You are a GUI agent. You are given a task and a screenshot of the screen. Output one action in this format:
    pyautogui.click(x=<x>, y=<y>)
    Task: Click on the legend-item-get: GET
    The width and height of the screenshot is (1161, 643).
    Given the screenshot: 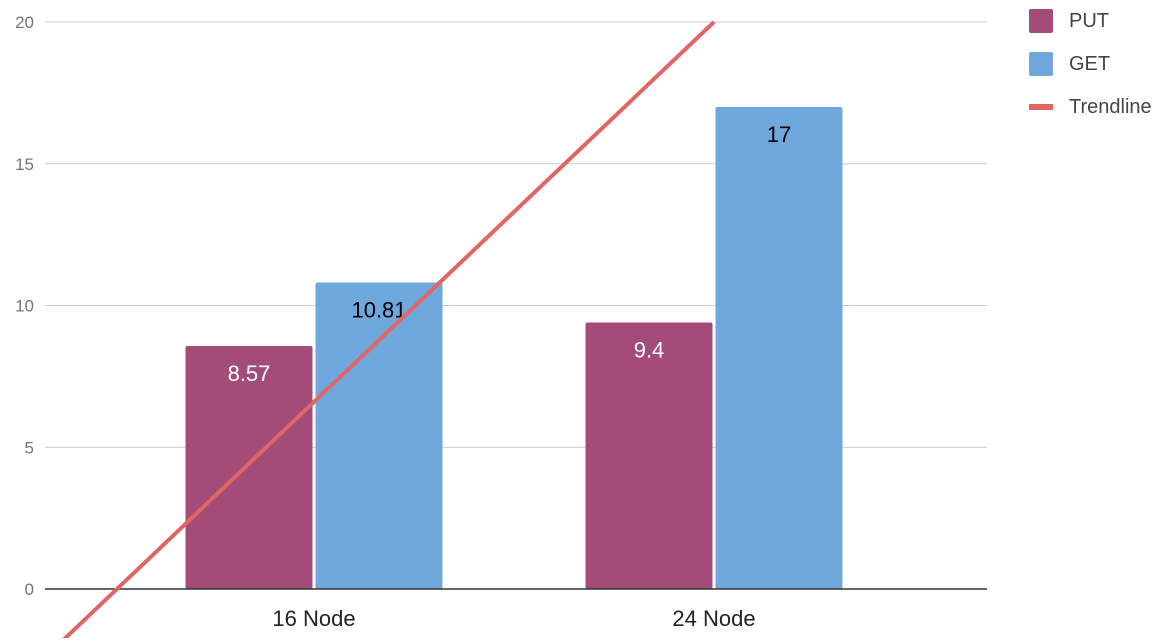 What is the action you would take?
    pyautogui.click(x=1090, y=64)
    